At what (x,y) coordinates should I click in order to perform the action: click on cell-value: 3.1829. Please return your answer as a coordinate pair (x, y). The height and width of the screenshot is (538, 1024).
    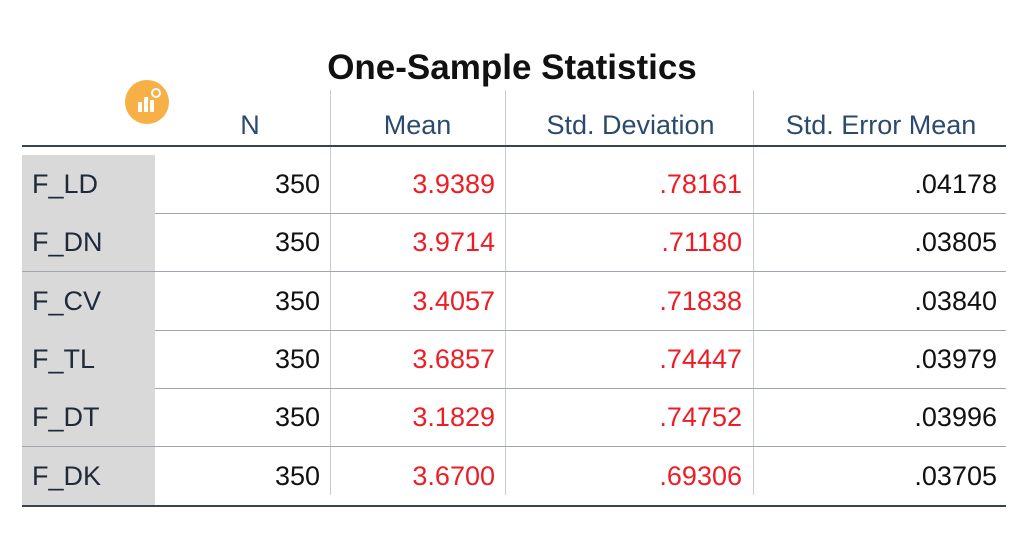
    Looking at the image, I should click on (453, 417).